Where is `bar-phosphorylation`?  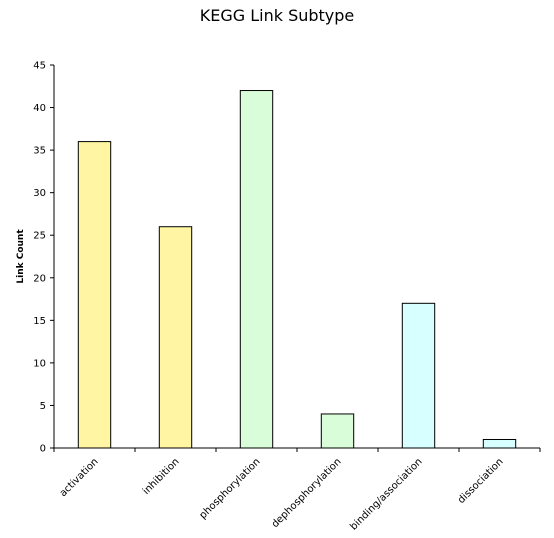 bar-phosphorylation is located at coordinates (256, 269).